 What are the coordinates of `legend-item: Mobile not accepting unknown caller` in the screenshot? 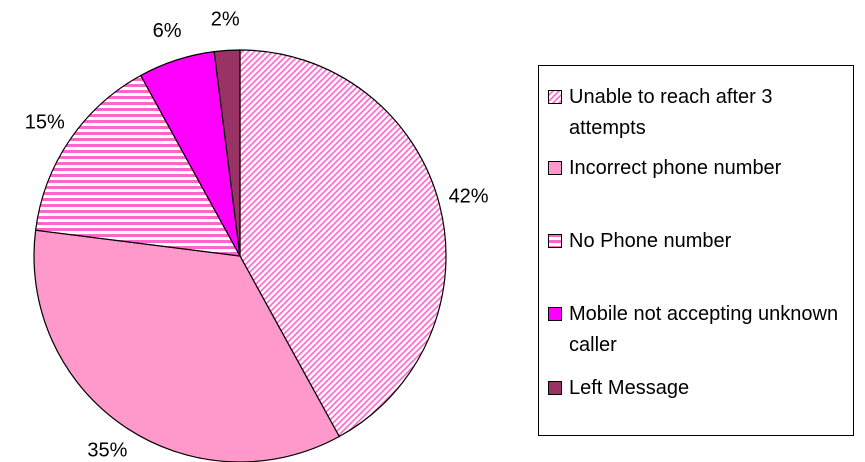 It's located at (698, 330).